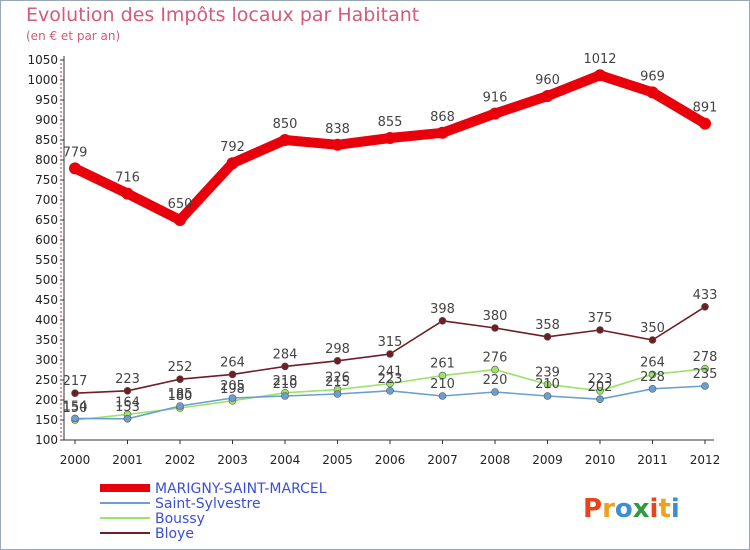 The image size is (750, 550). What do you see at coordinates (337, 382) in the screenshot?
I see `data-label: 215` at bounding box center [337, 382].